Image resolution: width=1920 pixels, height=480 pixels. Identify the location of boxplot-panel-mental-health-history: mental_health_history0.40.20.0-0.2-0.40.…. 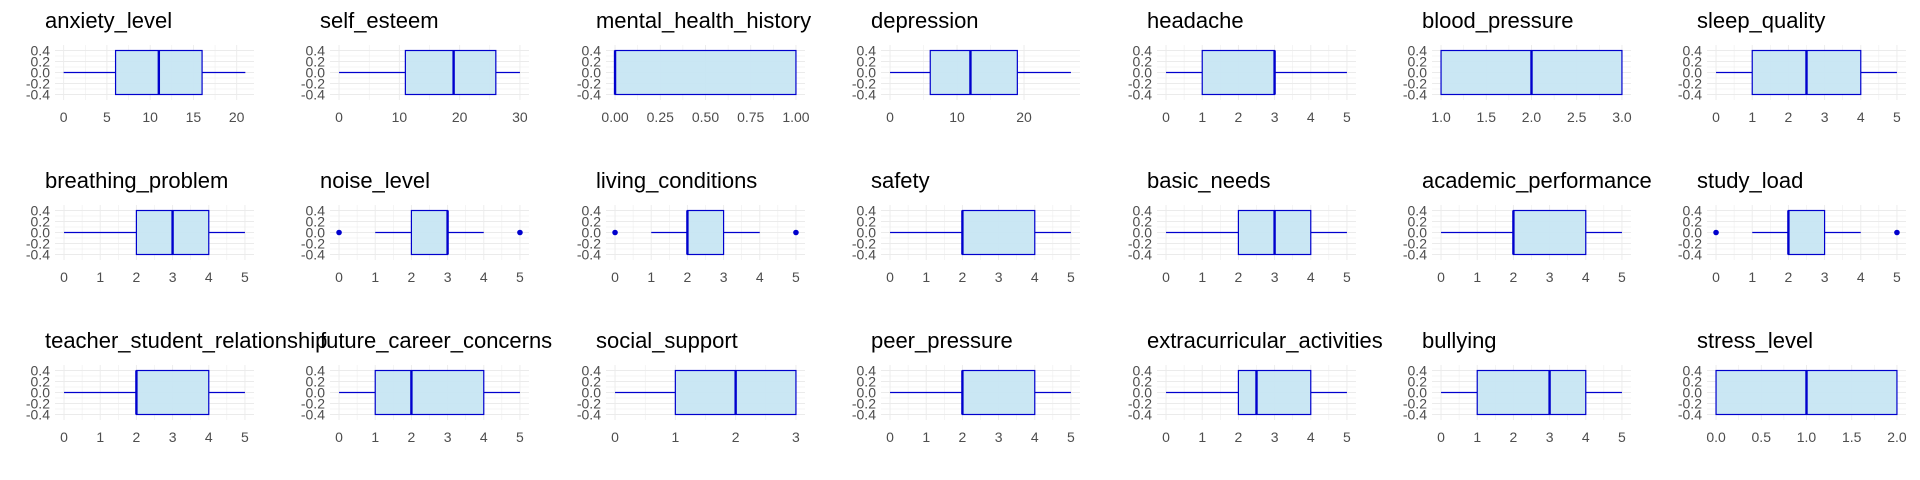
(694, 66).